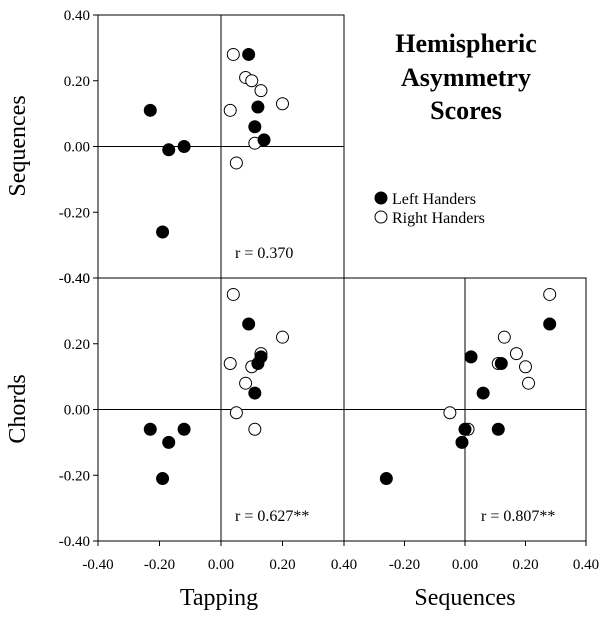  I want to click on correlation-label: r = 0.627**, so click(272, 516).